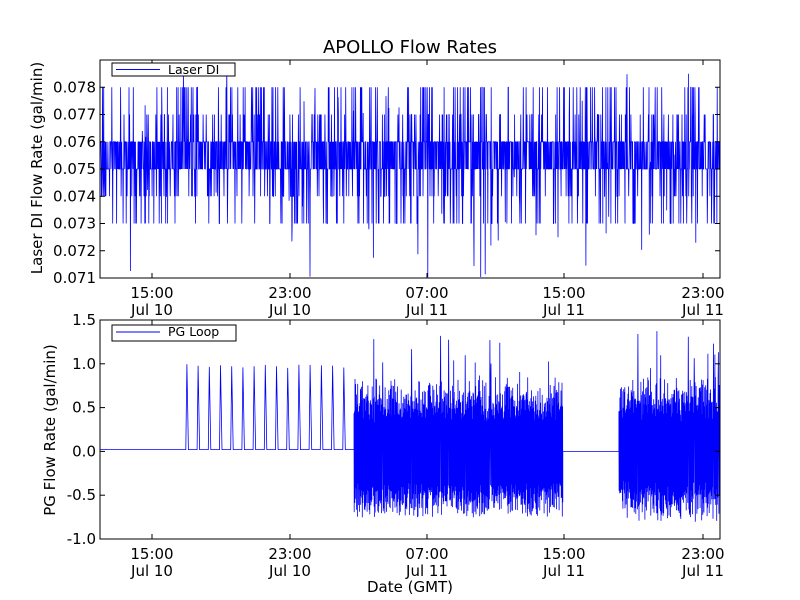 This screenshot has width=800, height=600. What do you see at coordinates (37, 168) in the screenshot?
I see `y-axis-label: Laser DI Flow Rate (gal/min)` at bounding box center [37, 168].